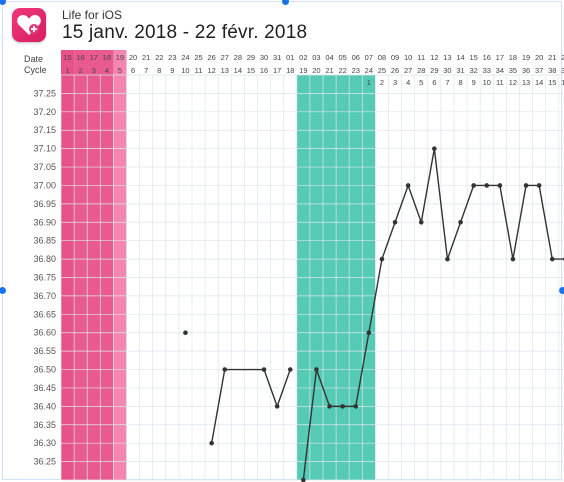  What do you see at coordinates (277, 57) in the screenshot?
I see `date-tick-label: 31` at bounding box center [277, 57].